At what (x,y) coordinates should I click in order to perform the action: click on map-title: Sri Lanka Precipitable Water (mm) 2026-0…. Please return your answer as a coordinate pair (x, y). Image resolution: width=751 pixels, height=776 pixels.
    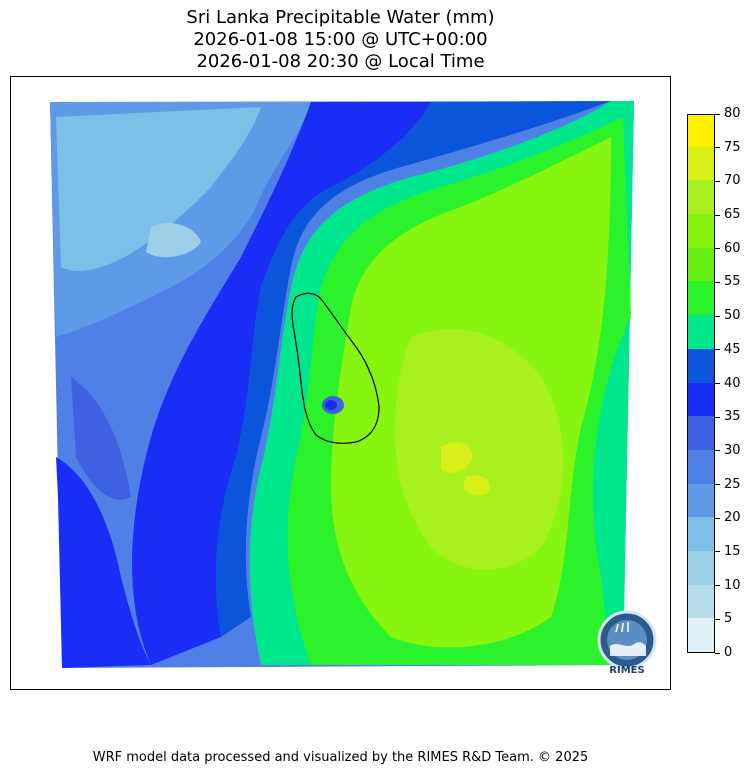
    Looking at the image, I should click on (340, 40).